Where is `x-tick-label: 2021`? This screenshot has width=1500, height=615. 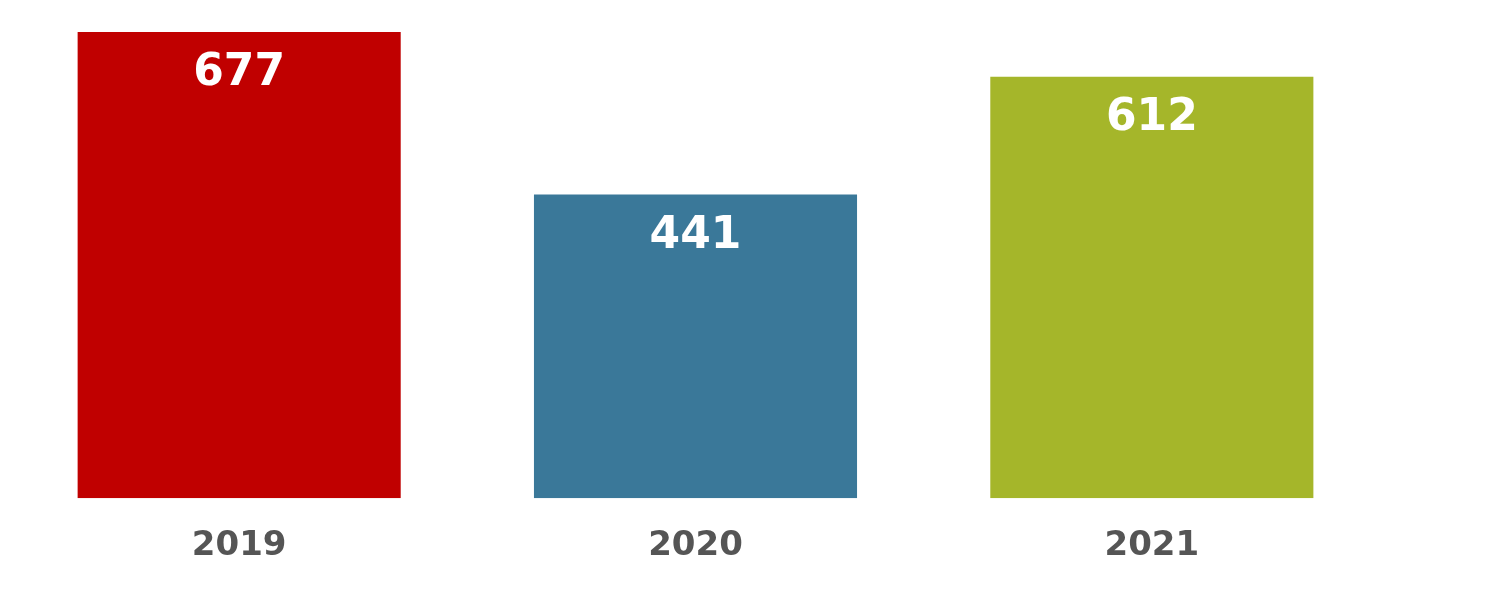
x-tick-label: 2021 is located at coordinates (1152, 543).